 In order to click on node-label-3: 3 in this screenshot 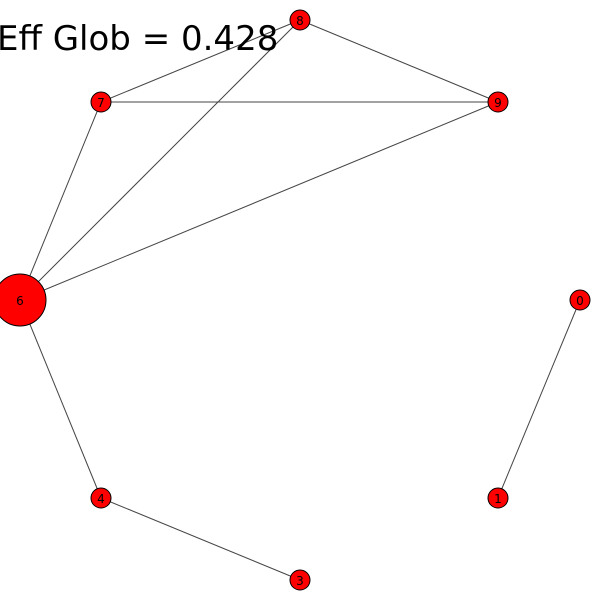, I will do `click(300, 581)`.